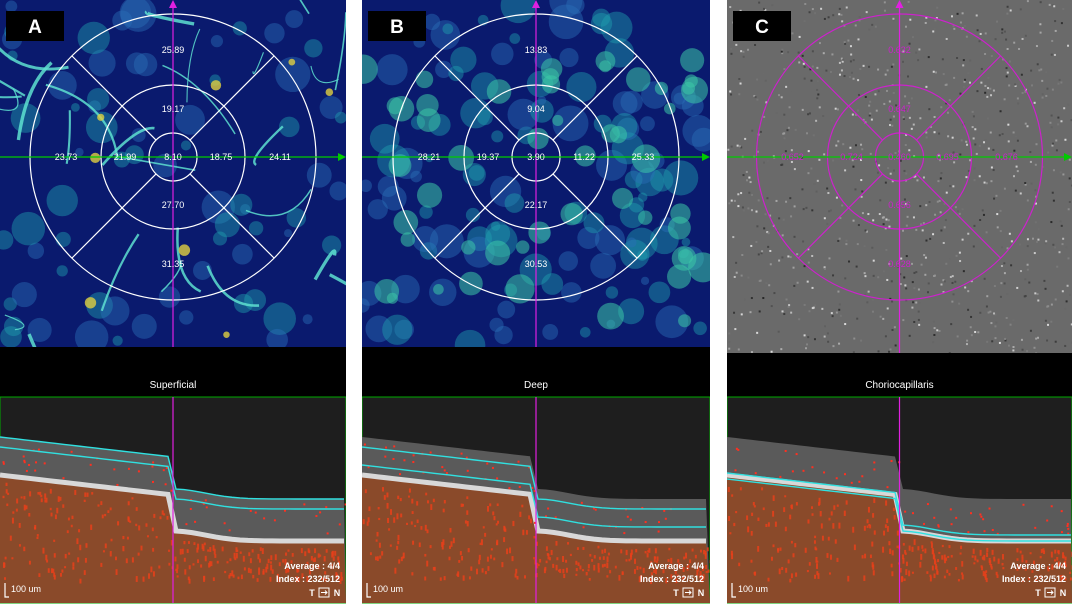  What do you see at coordinates (280, 157) in the screenshot?
I see `sector-value-outer-right: 24.11` at bounding box center [280, 157].